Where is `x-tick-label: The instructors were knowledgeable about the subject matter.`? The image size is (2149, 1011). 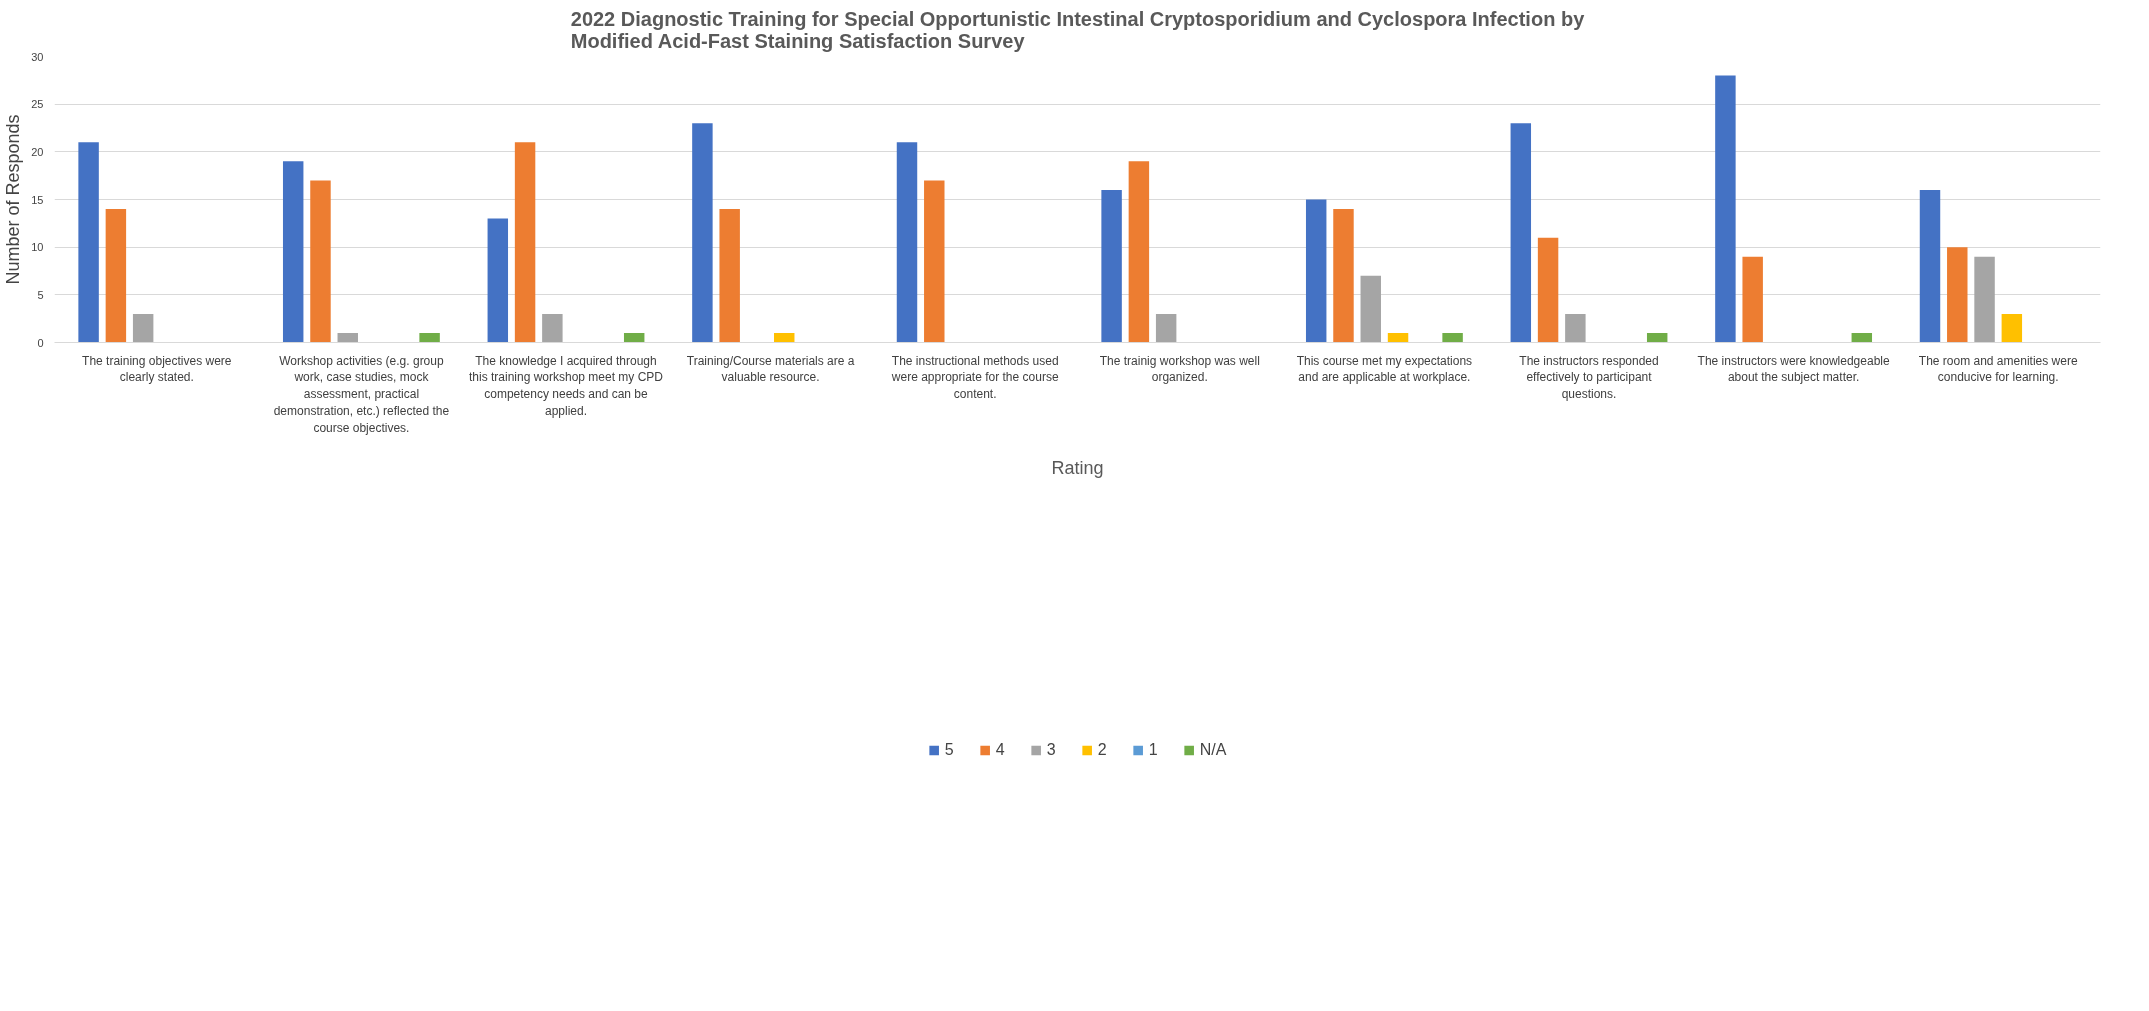 x-tick-label: The instructors were knowledgeable about the subject matter. is located at coordinates (1793, 369).